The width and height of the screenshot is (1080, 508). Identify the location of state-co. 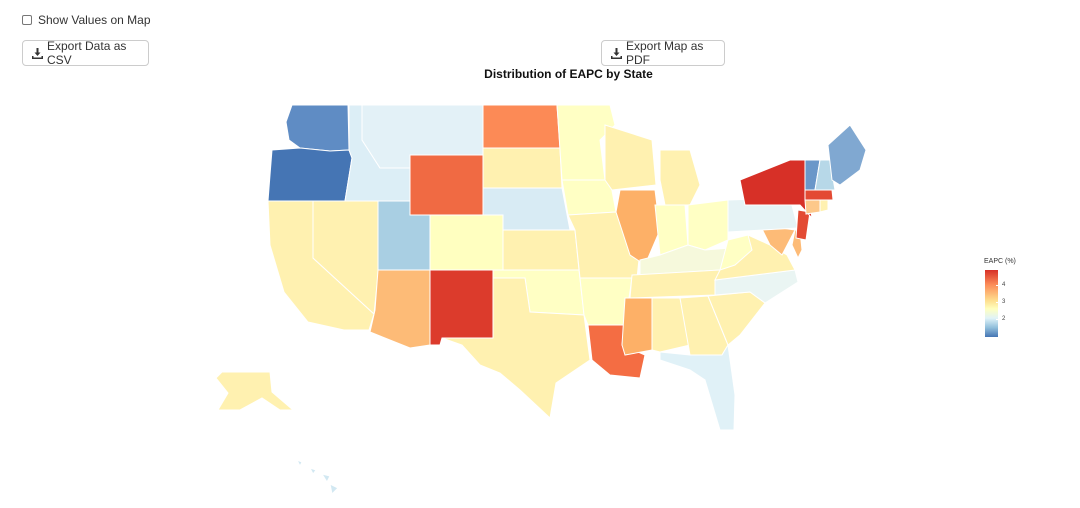
(466, 242).